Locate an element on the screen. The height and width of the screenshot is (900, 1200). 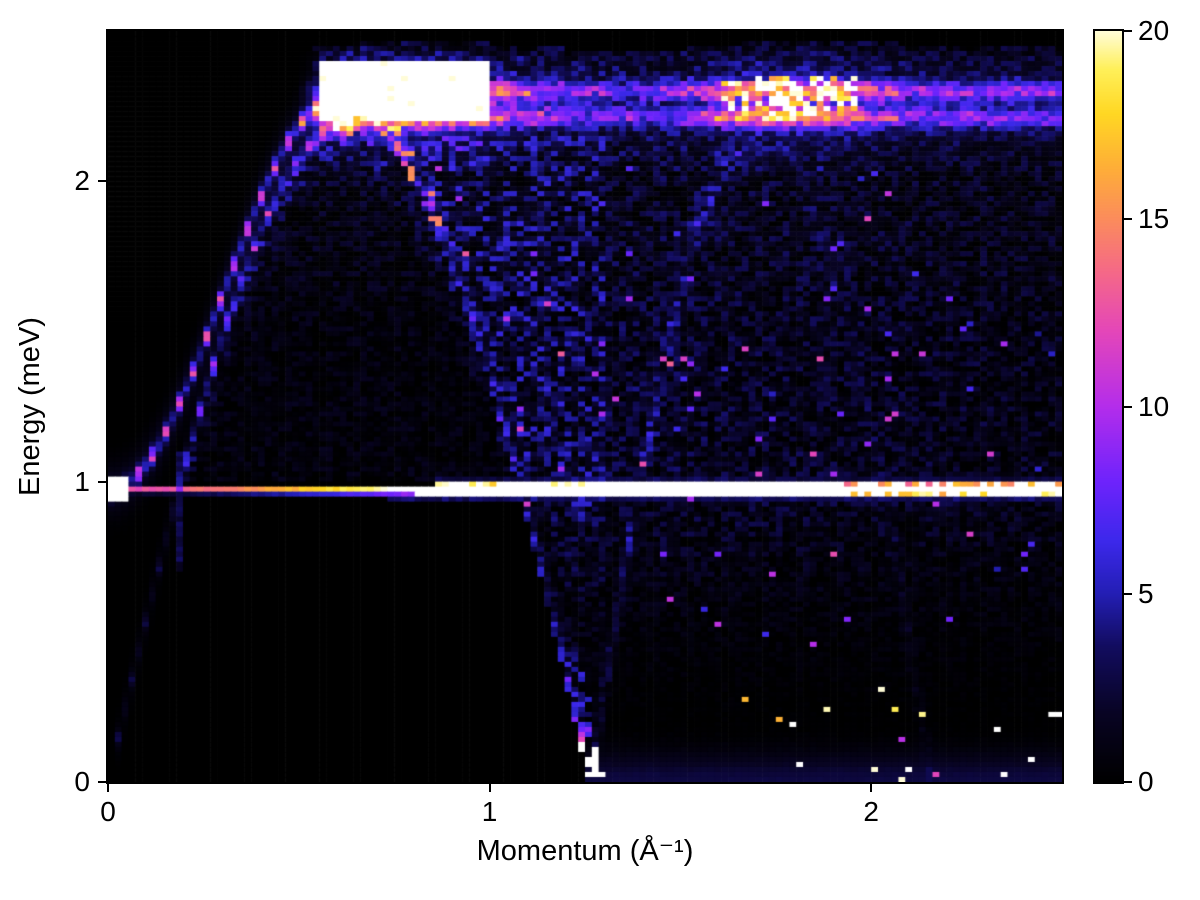
colorbar-canvas is located at coordinates (1108, 406).